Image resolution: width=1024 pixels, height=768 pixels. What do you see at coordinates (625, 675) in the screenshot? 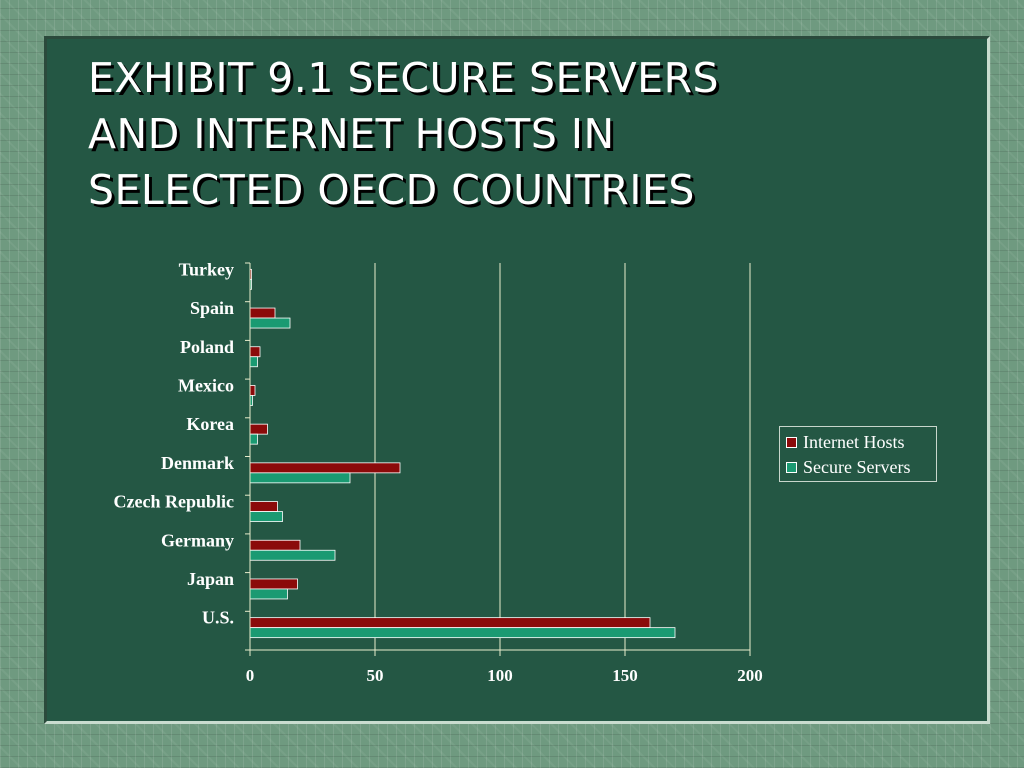
I see `x-tick-label: 150` at bounding box center [625, 675].